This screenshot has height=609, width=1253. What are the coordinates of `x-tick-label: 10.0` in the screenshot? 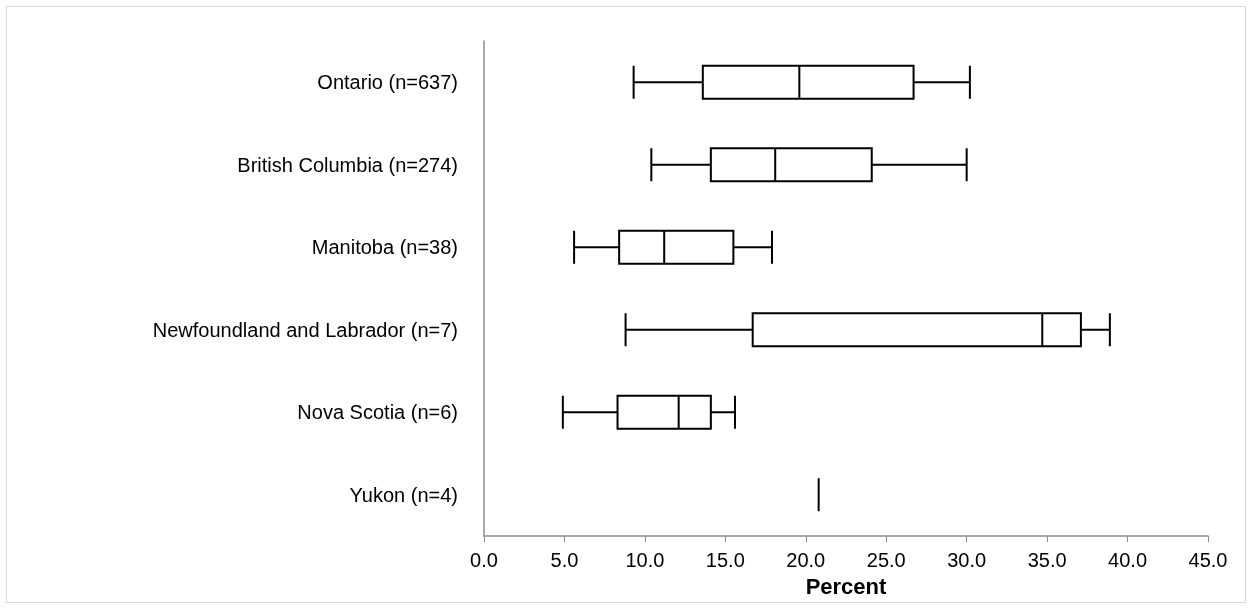 It's located at (645, 560).